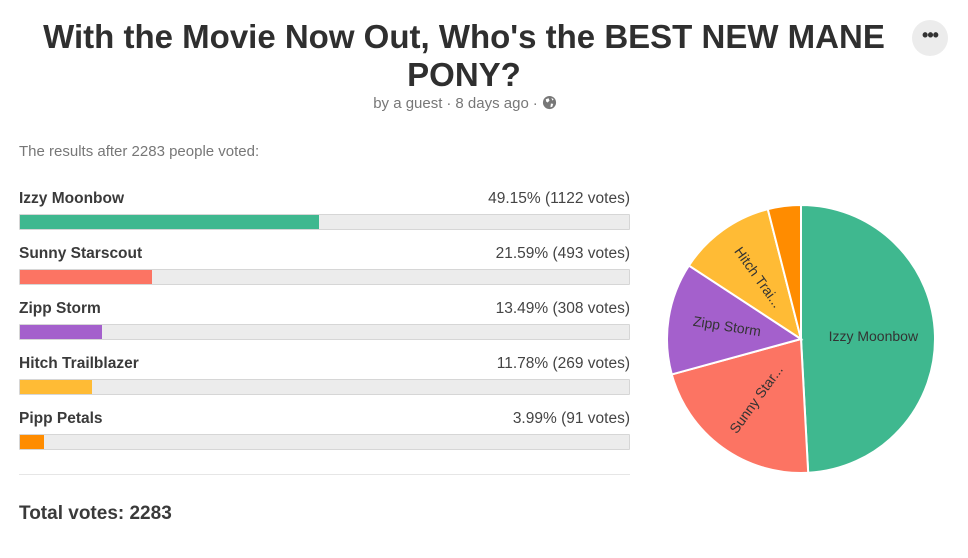 The width and height of the screenshot is (968, 558). I want to click on option-stat: 21.59% (493 votes), so click(562, 253).